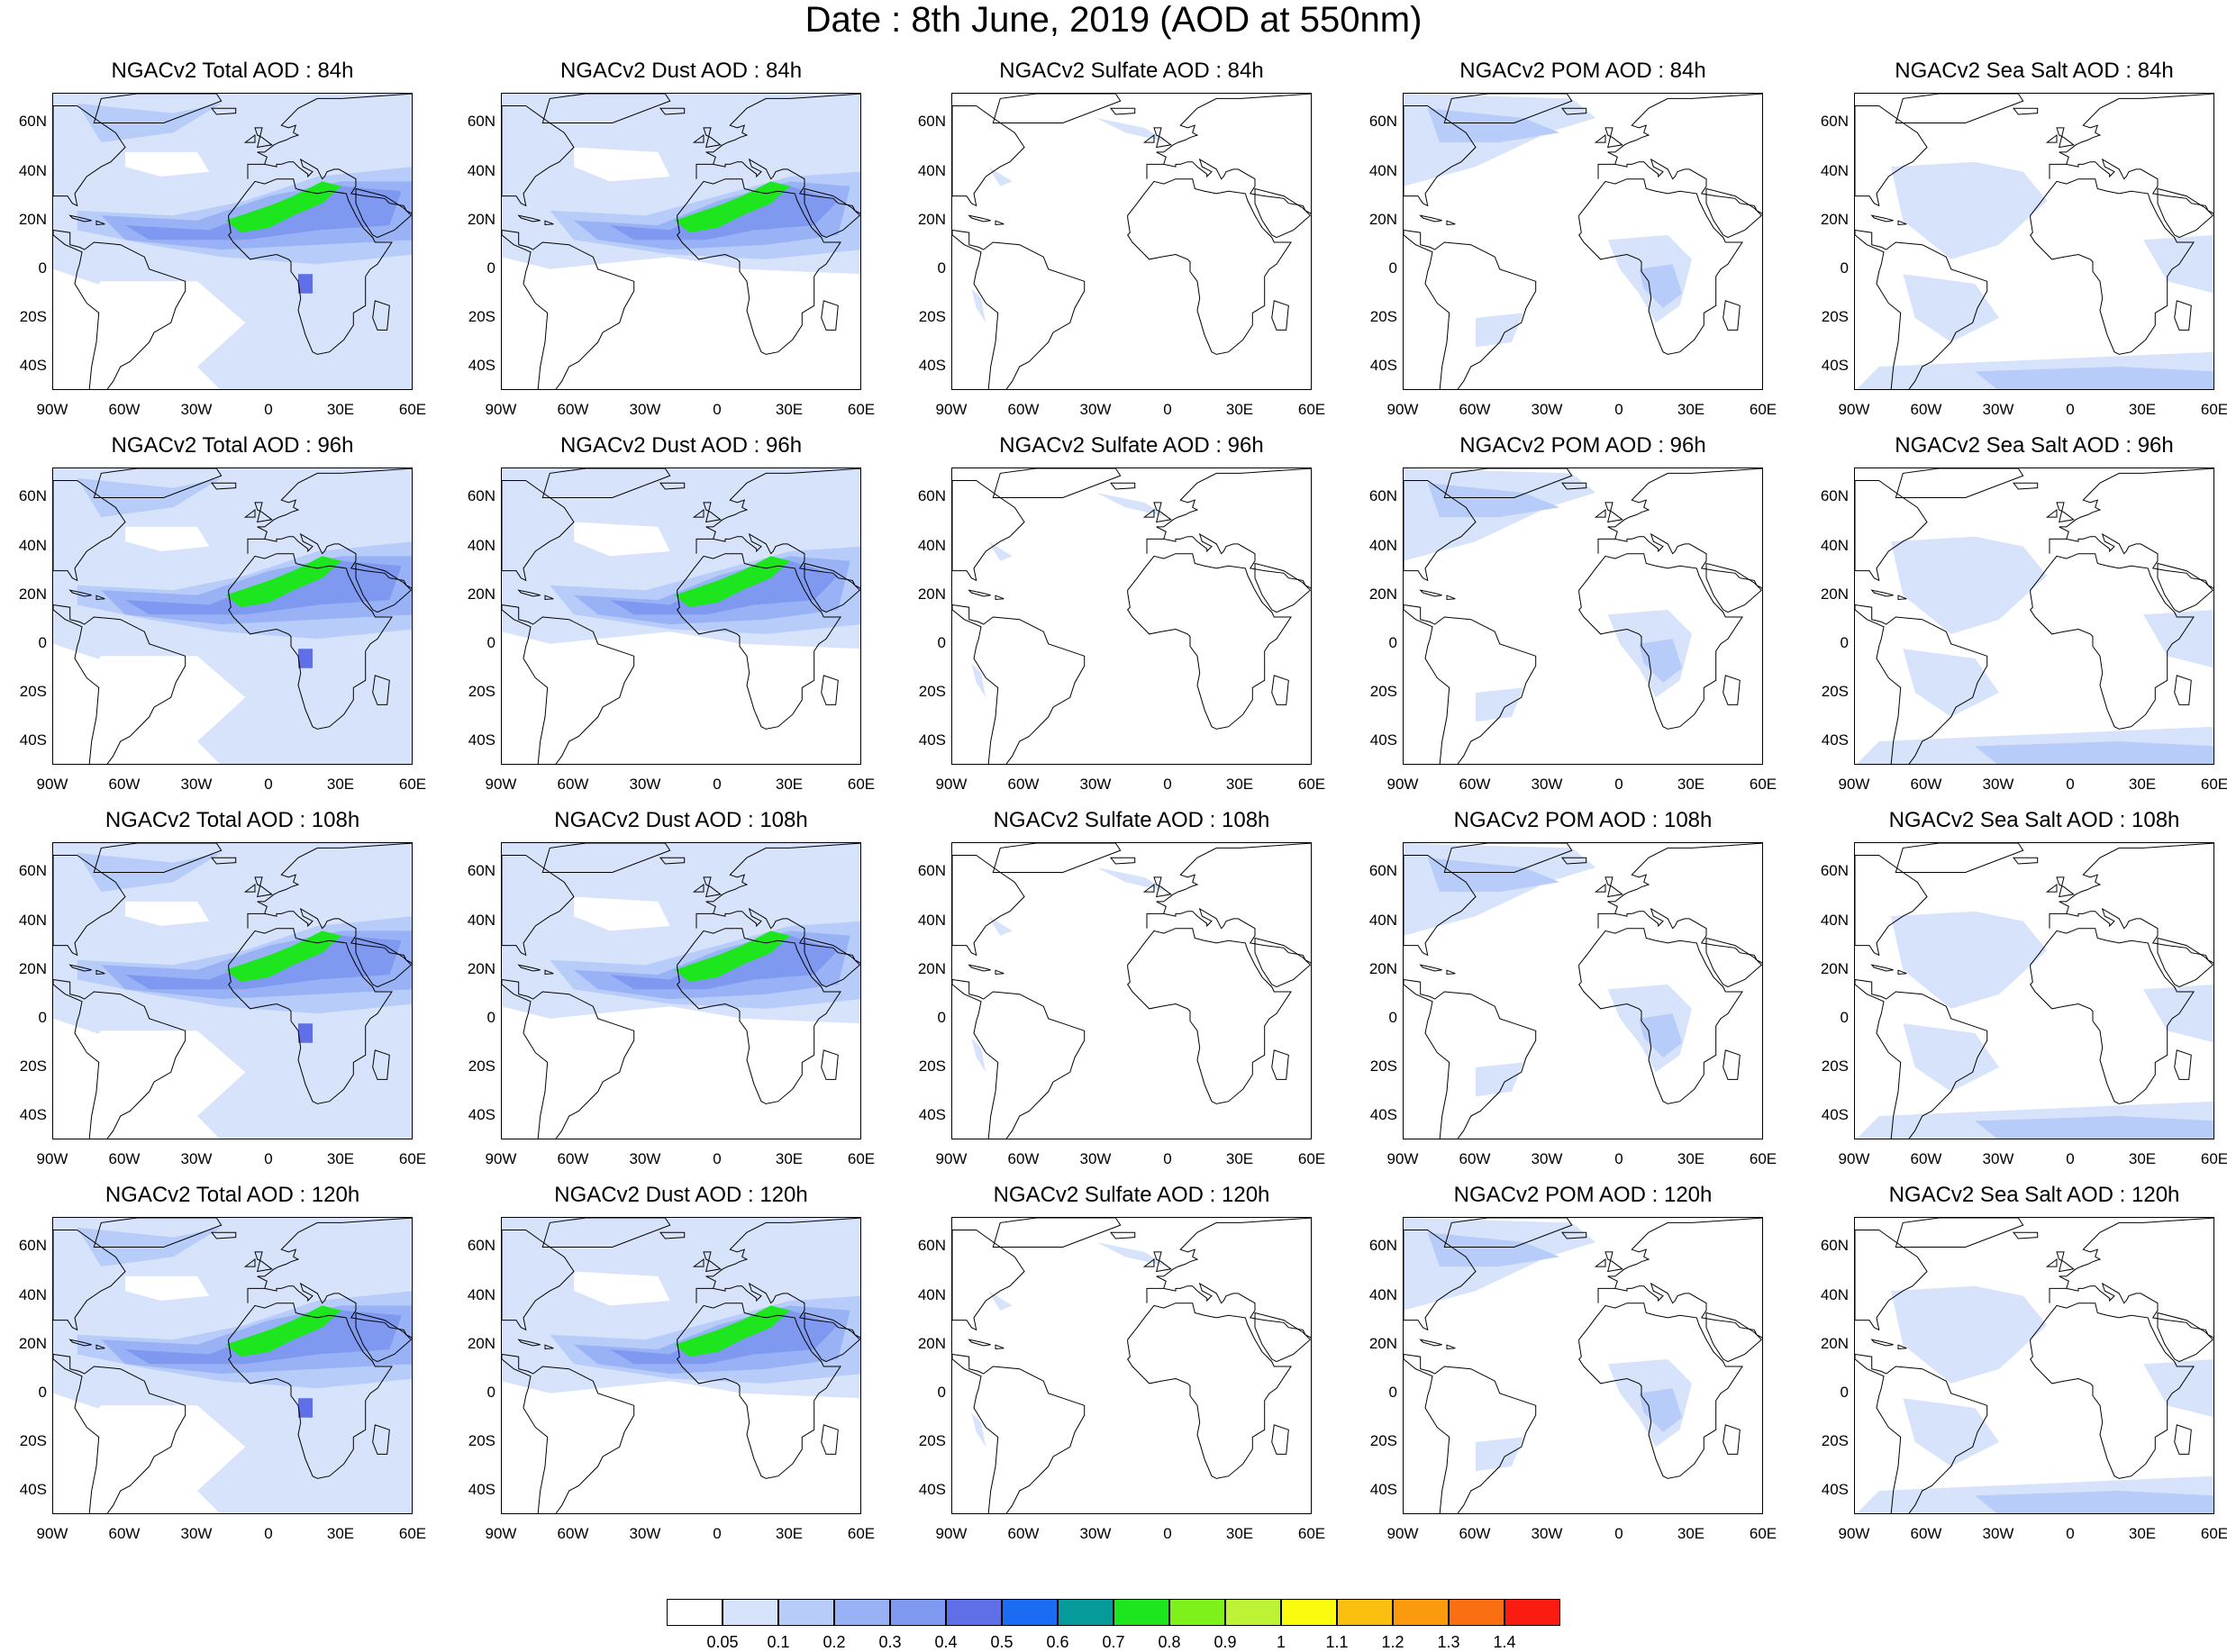 The image size is (2227, 1652). Describe the element at coordinates (2034, 1195) in the screenshot. I see `panel-title: NGACv2 Sea Salt AOD : 120h` at that location.